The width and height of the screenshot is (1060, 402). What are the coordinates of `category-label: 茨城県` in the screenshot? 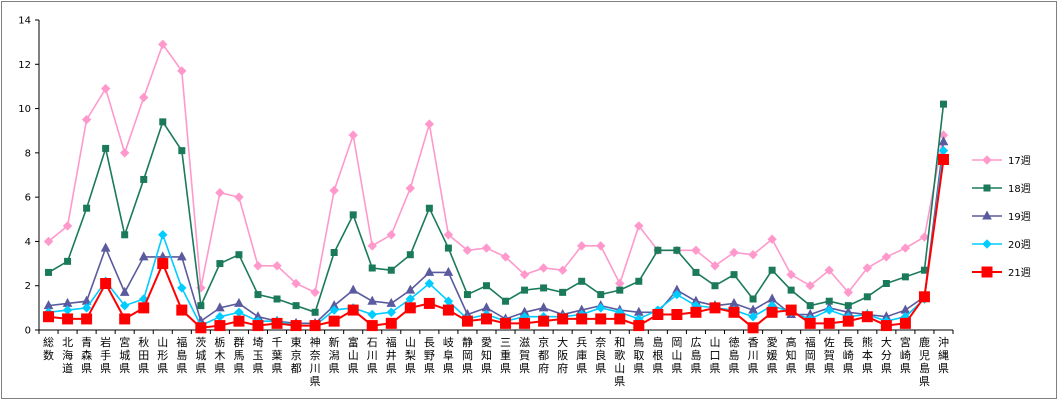 It's located at (200, 355).